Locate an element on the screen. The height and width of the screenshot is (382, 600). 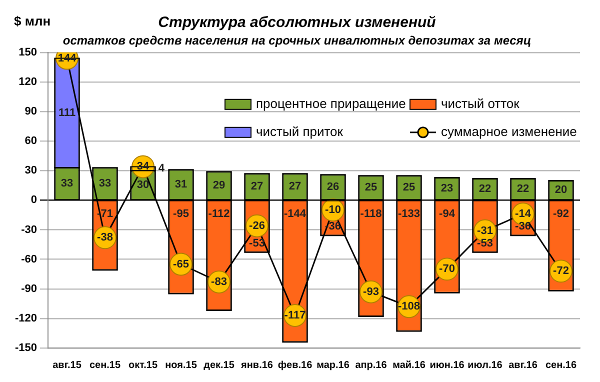
data-label: -31 is located at coordinates (485, 230).